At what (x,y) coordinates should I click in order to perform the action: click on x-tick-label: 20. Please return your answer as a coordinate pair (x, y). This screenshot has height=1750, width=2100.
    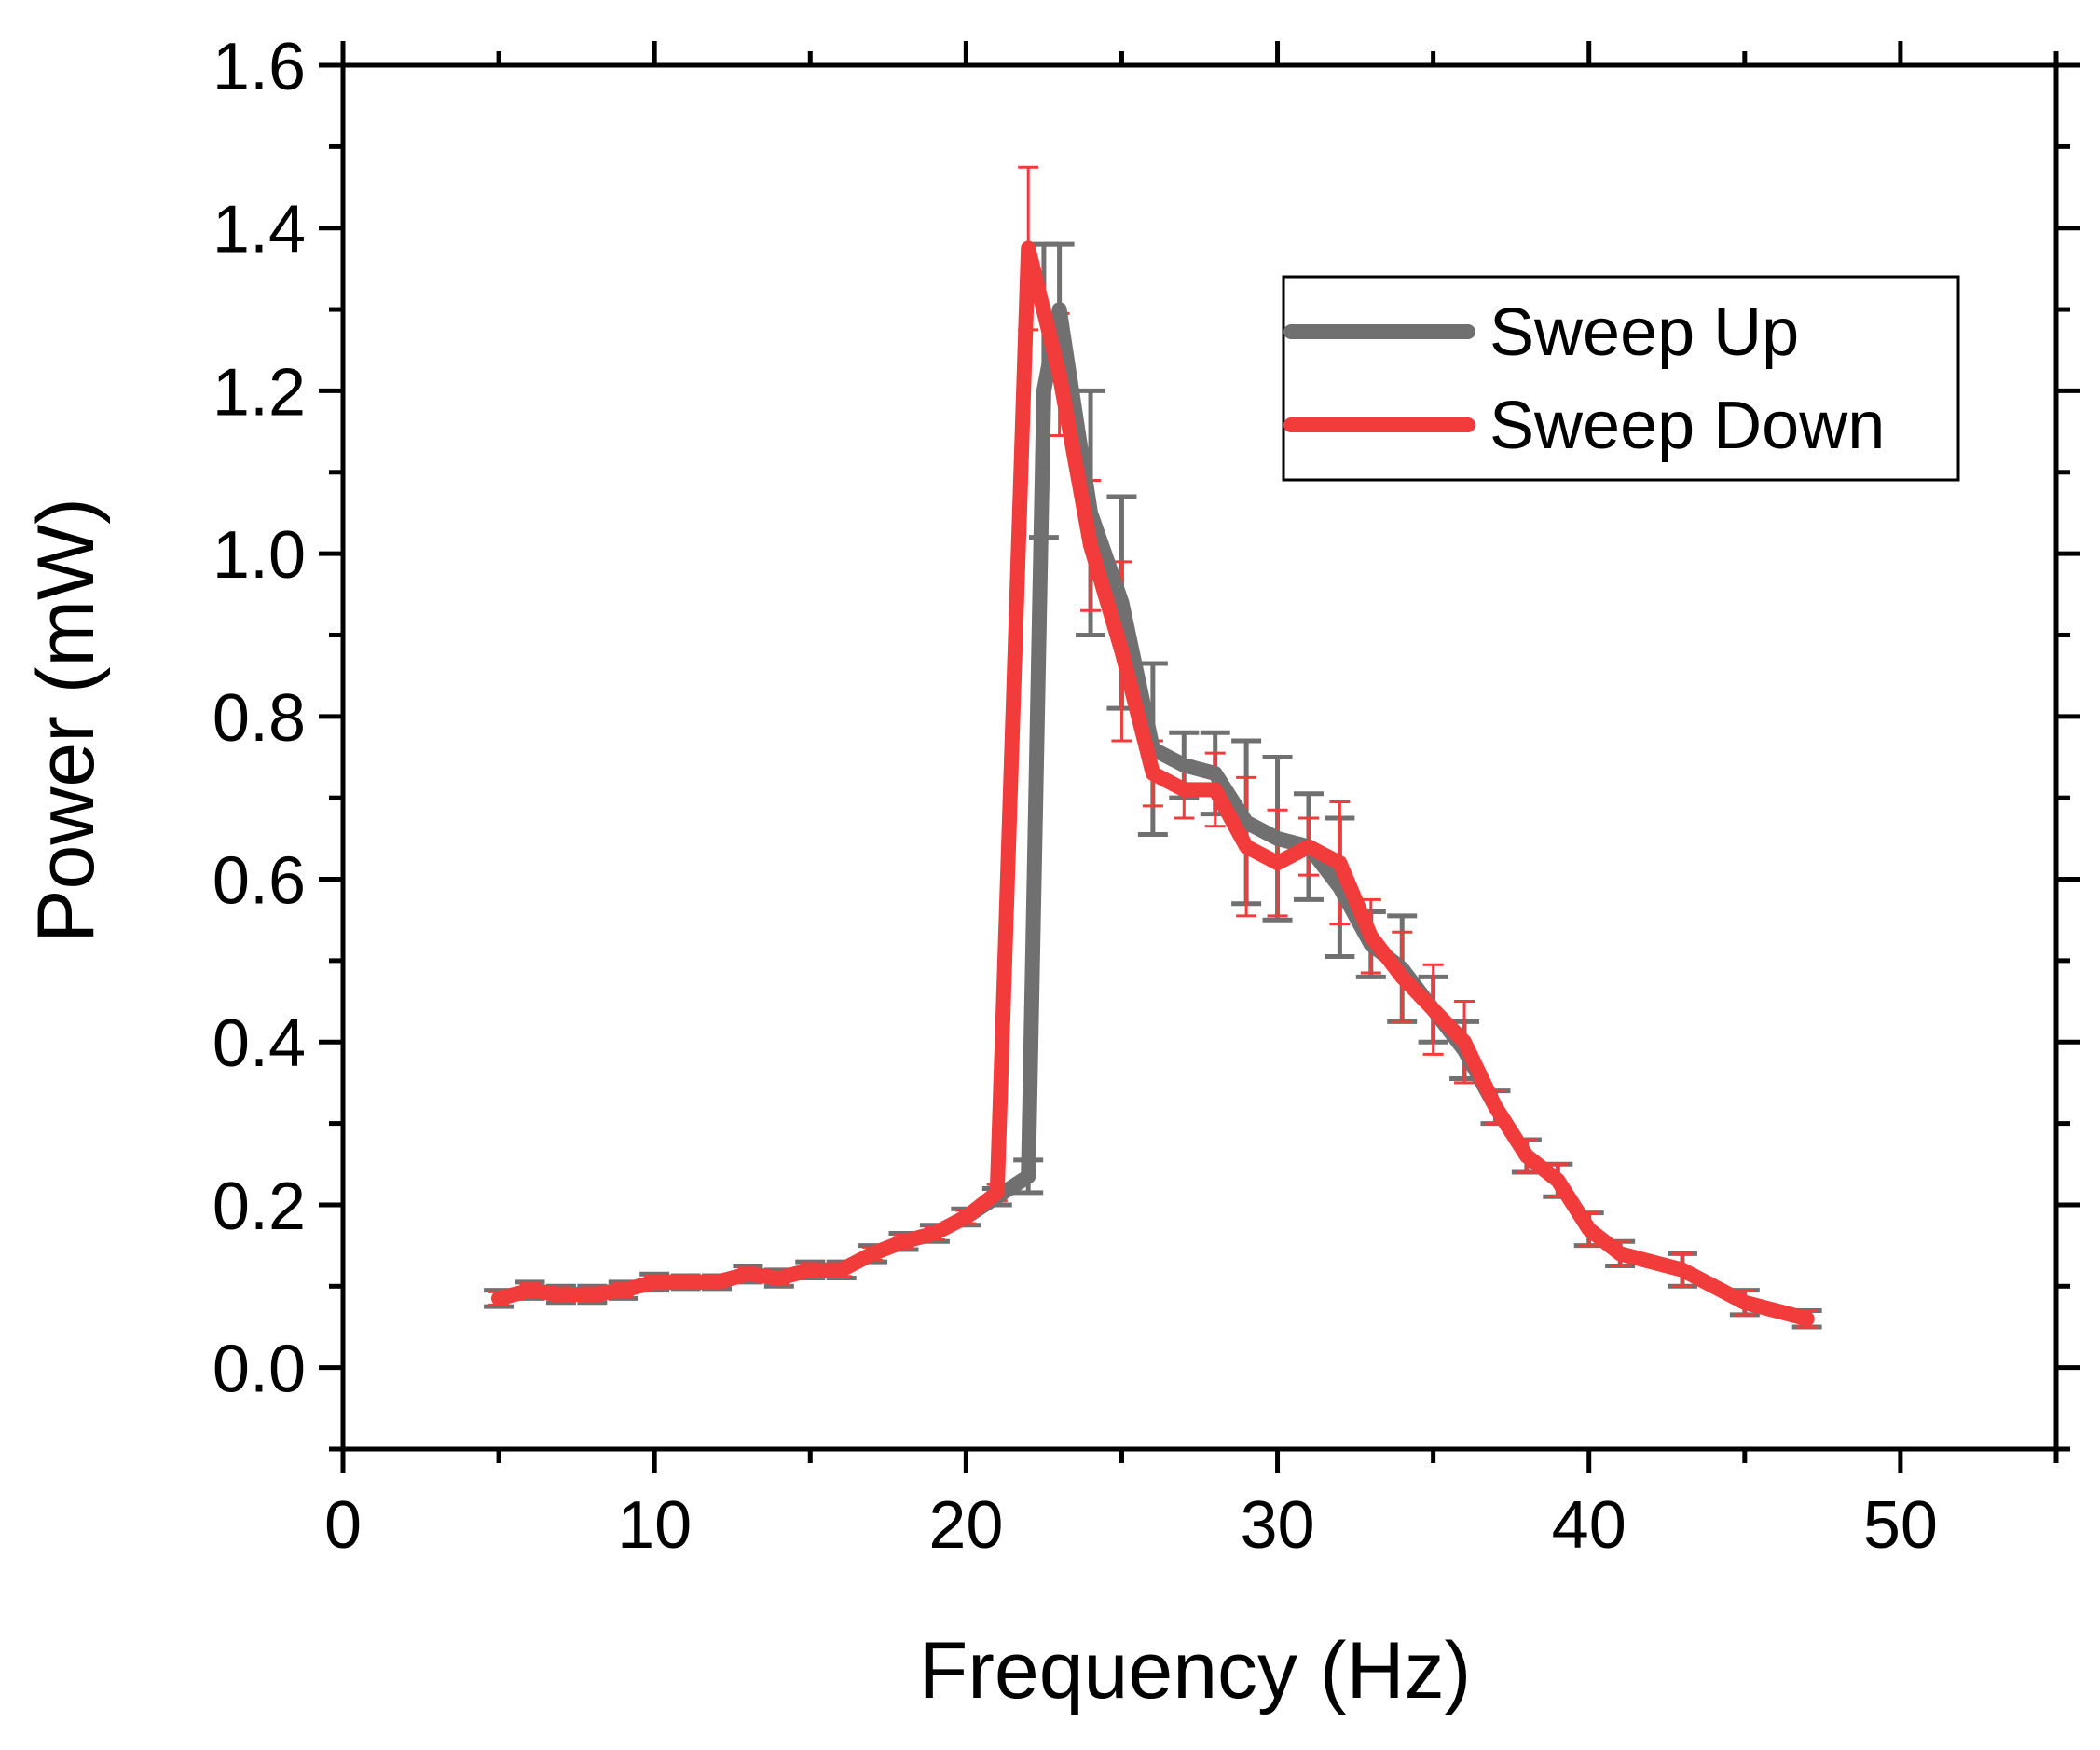
    Looking at the image, I should click on (965, 1525).